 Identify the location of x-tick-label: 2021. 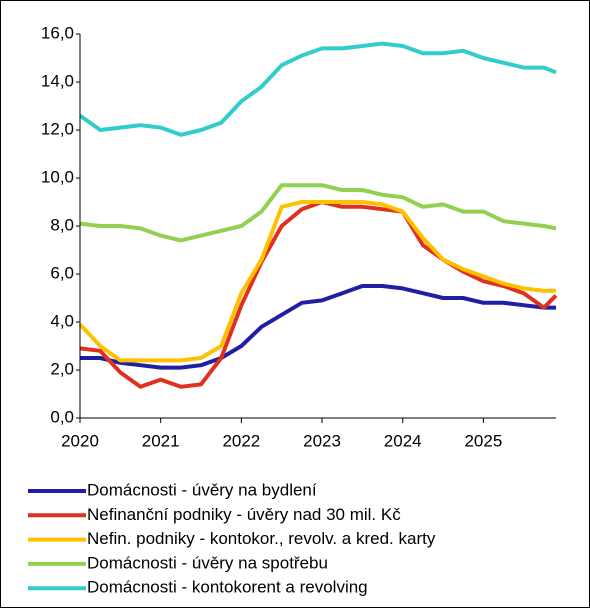
(161, 440).